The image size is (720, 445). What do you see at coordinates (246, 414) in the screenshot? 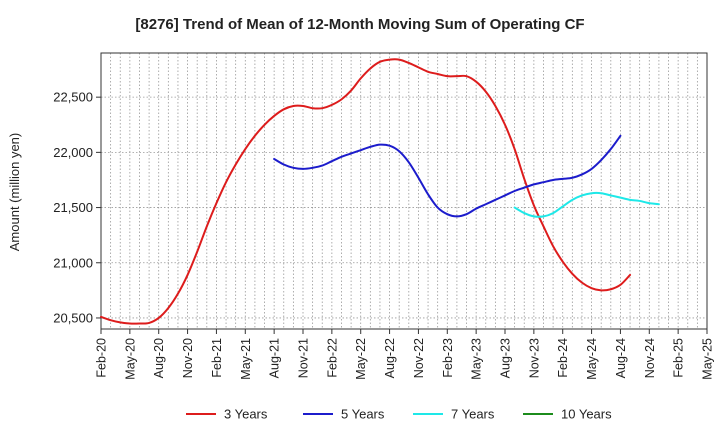
I see `legend-label-3-years: 3 Years` at bounding box center [246, 414].